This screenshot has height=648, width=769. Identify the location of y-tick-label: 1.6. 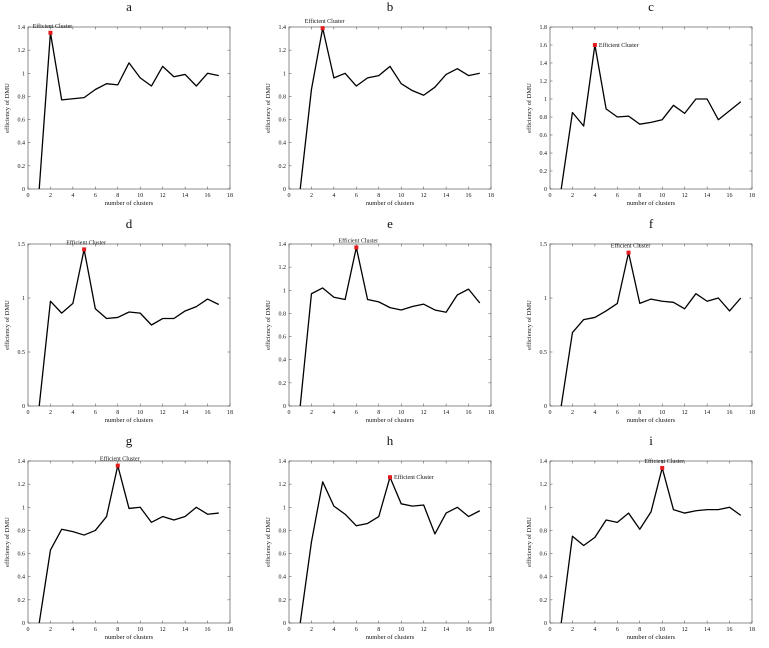
(544, 46).